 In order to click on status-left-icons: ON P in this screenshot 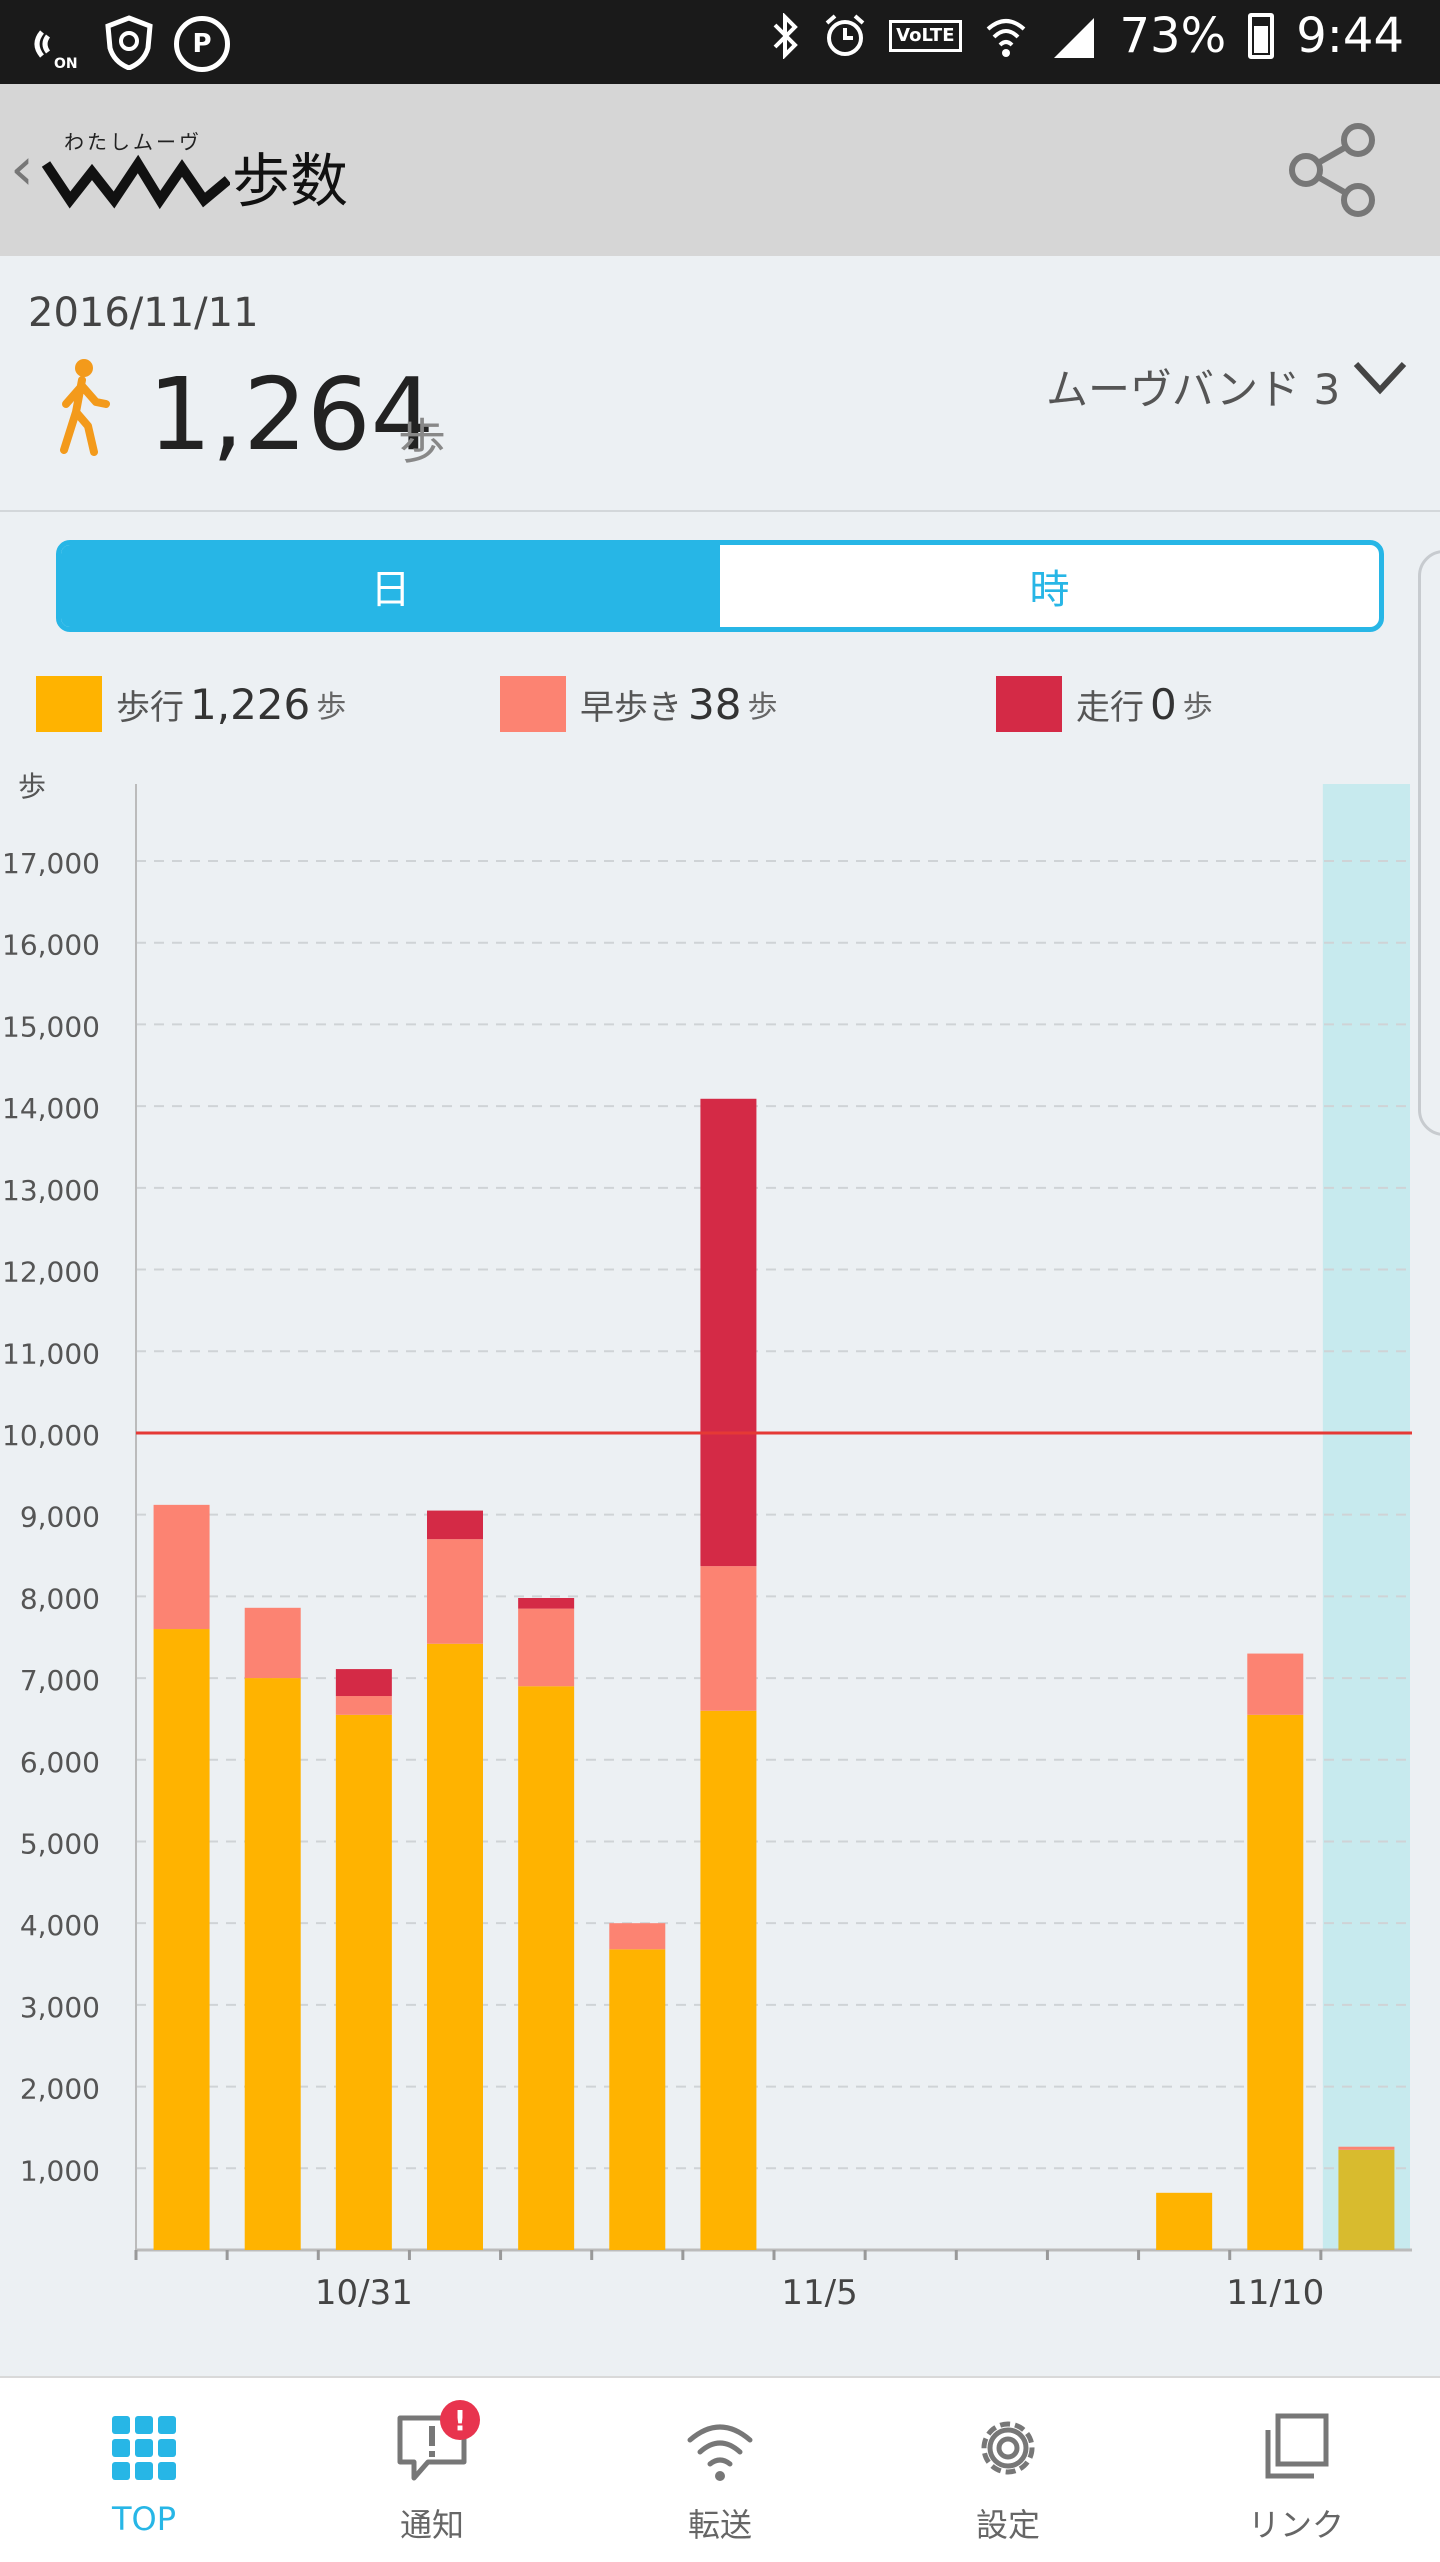, I will do `click(129, 44)`.